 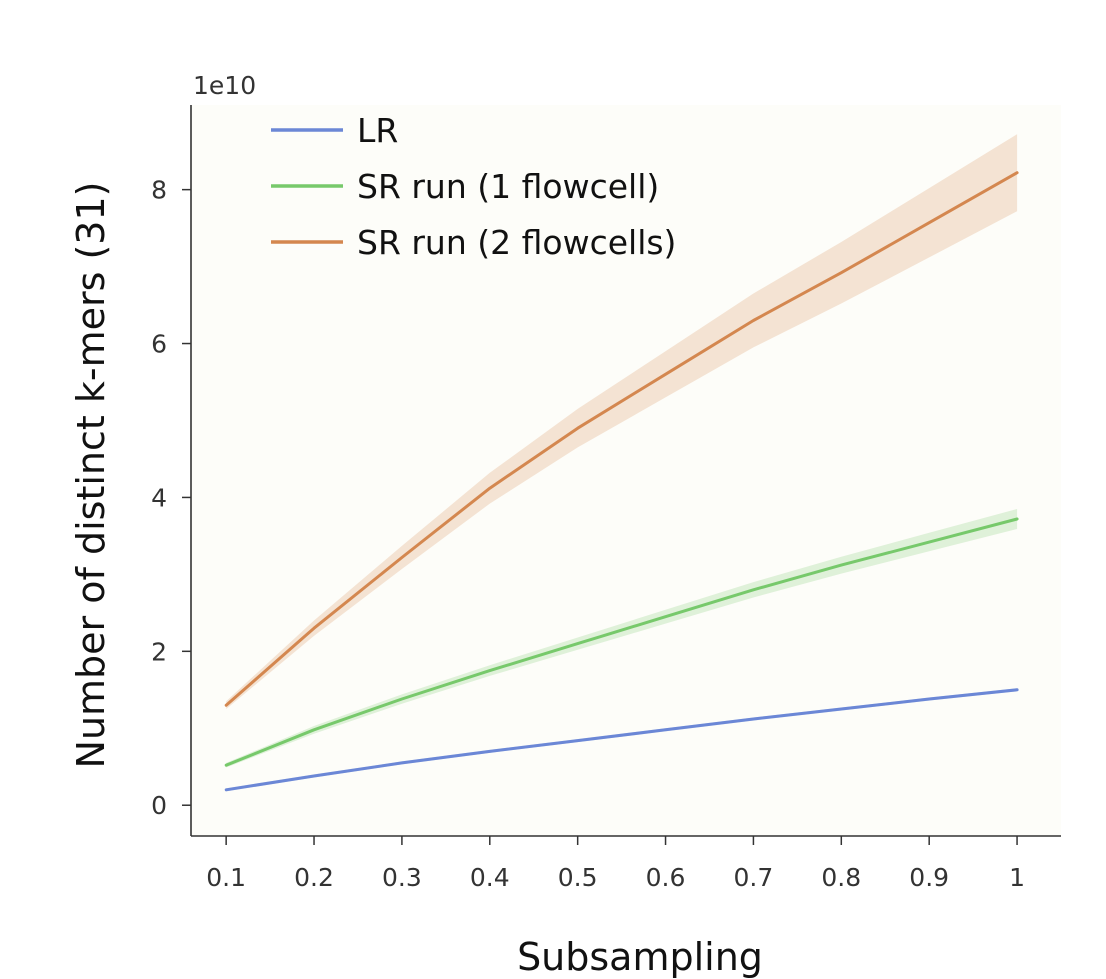 I want to click on x-tick-label: 0.2, so click(x=314, y=877).